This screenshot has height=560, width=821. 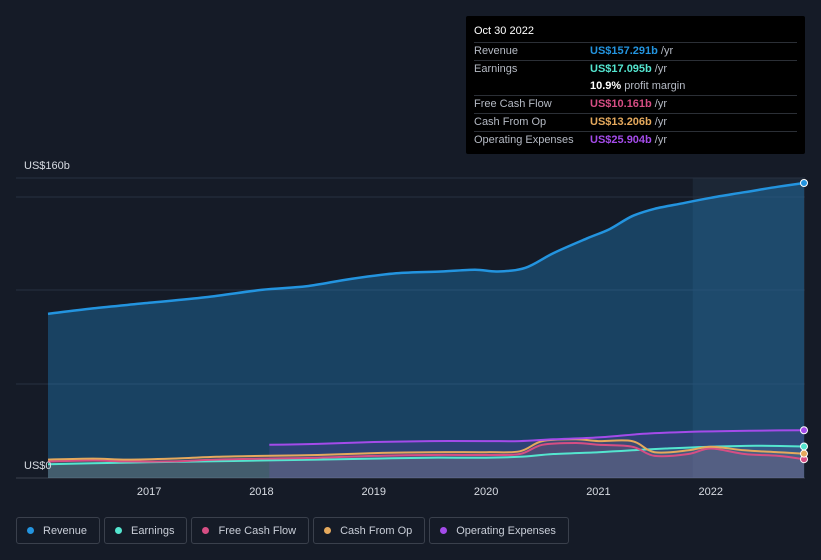 I want to click on tooltip-row: Earnings US$17.095b/yr, so click(x=635, y=69).